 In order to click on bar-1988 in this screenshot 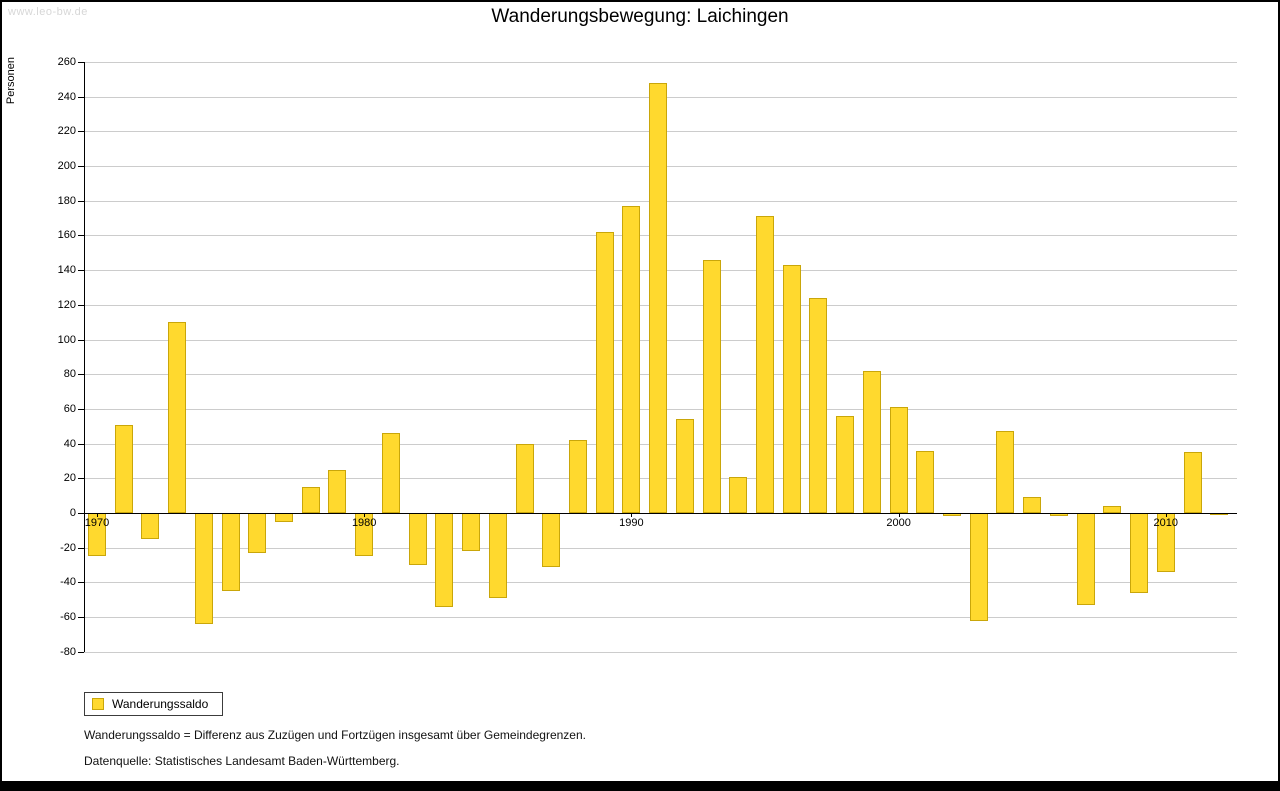, I will do `click(577, 477)`.